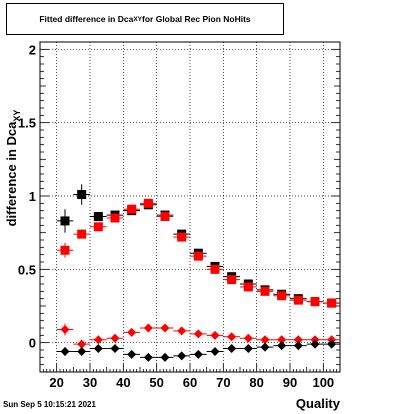 The width and height of the screenshot is (400, 414). I want to click on title-rest: for Global Rec Pion NoHits, so click(196, 19).